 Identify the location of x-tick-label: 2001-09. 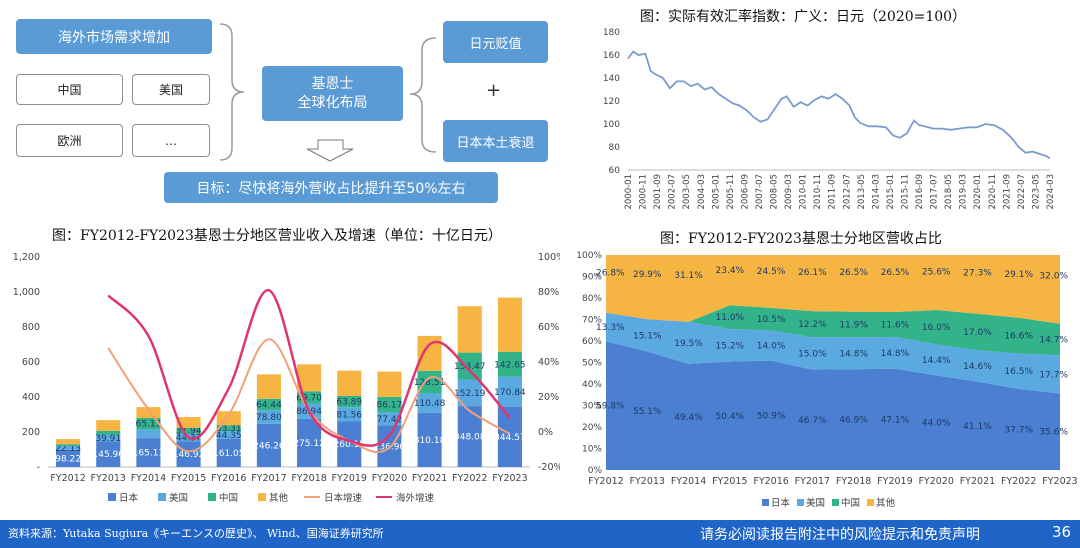
(658, 192).